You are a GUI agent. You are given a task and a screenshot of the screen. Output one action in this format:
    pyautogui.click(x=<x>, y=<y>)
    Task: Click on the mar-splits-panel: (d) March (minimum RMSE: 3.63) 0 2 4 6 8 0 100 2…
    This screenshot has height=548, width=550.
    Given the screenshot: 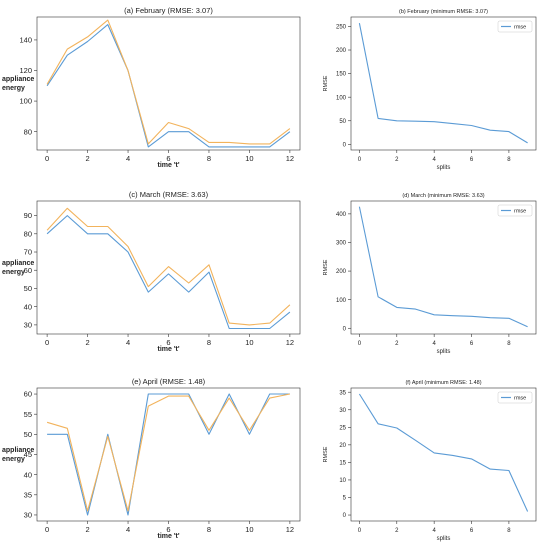 What is the action you would take?
    pyautogui.click(x=430, y=274)
    